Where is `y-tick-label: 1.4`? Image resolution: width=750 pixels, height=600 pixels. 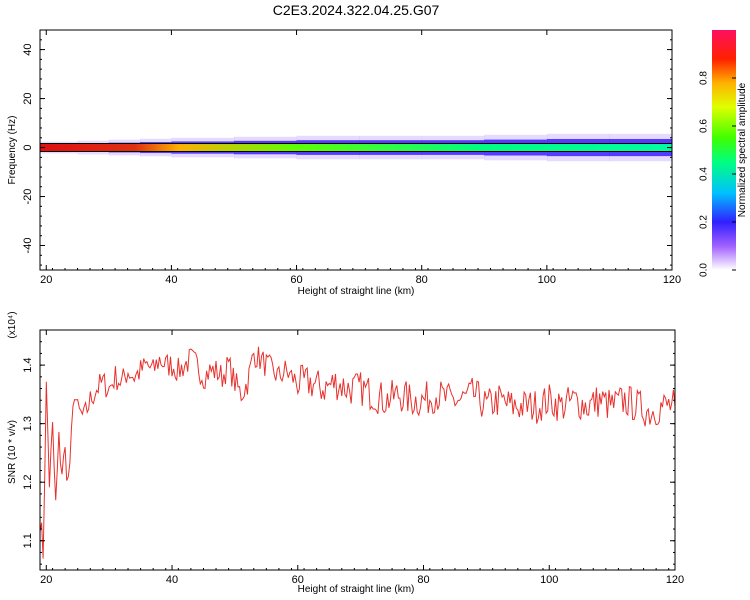
y-tick-label: 1.4 is located at coordinates (28, 364).